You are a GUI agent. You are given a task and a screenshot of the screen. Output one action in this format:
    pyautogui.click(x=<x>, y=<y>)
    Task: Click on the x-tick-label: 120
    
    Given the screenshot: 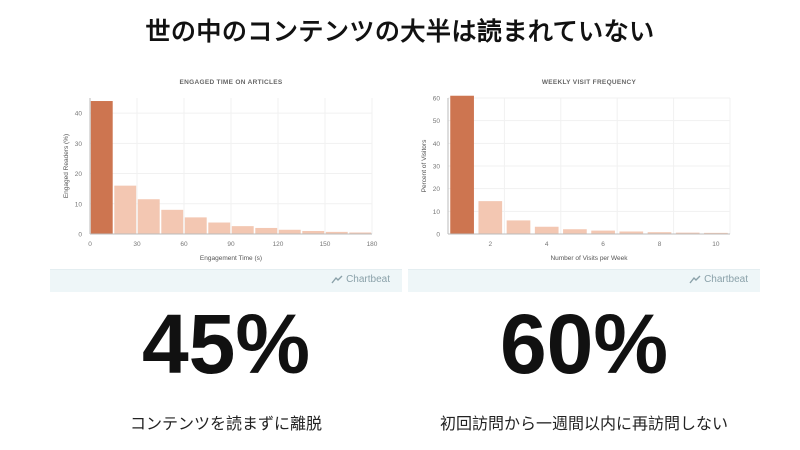 What is the action you would take?
    pyautogui.click(x=278, y=244)
    